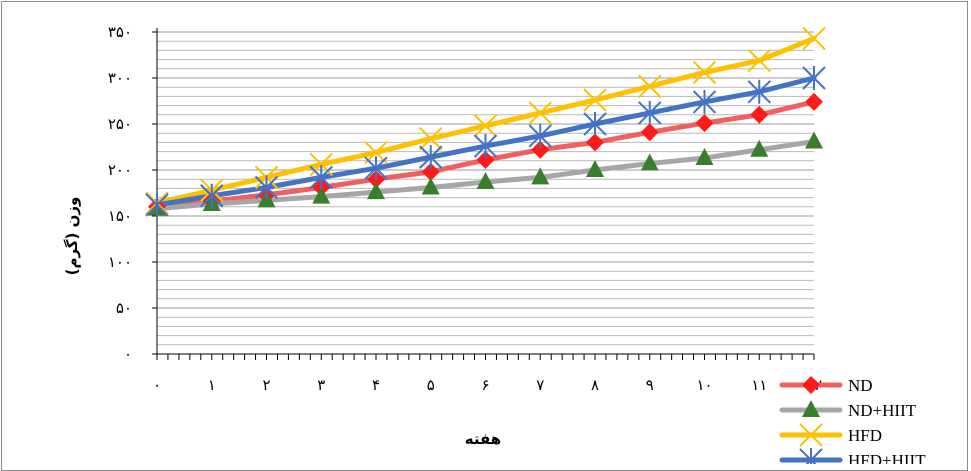 The image size is (971, 471). Describe the element at coordinates (120, 170) in the screenshot. I see `y-tick-label: ۲۰۰` at that location.